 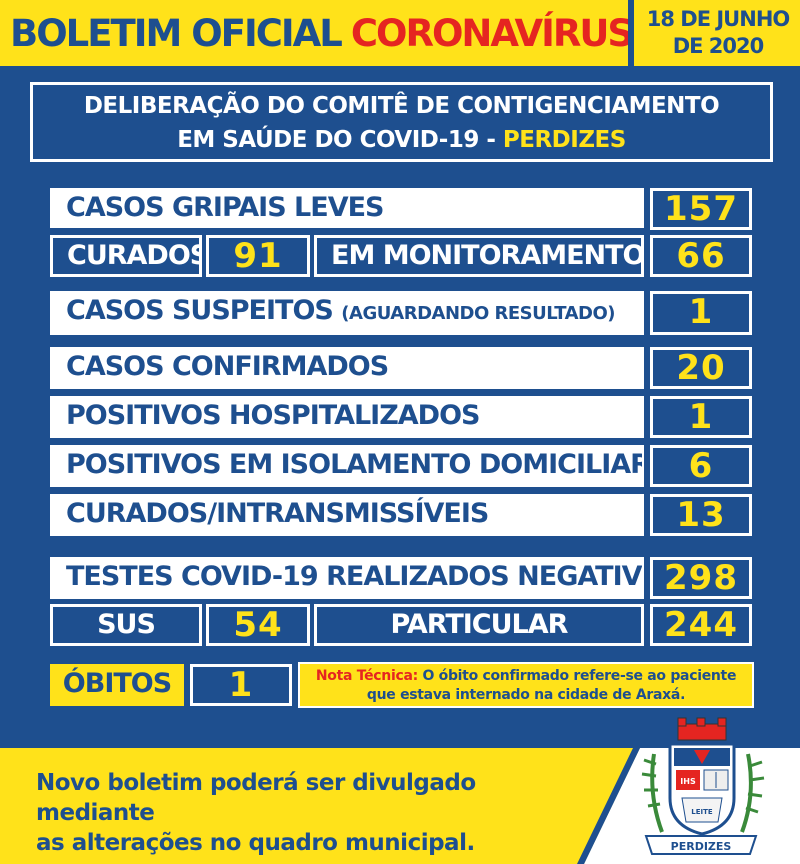 What do you see at coordinates (701, 466) in the screenshot?
I see `isolamento-value: 6` at bounding box center [701, 466].